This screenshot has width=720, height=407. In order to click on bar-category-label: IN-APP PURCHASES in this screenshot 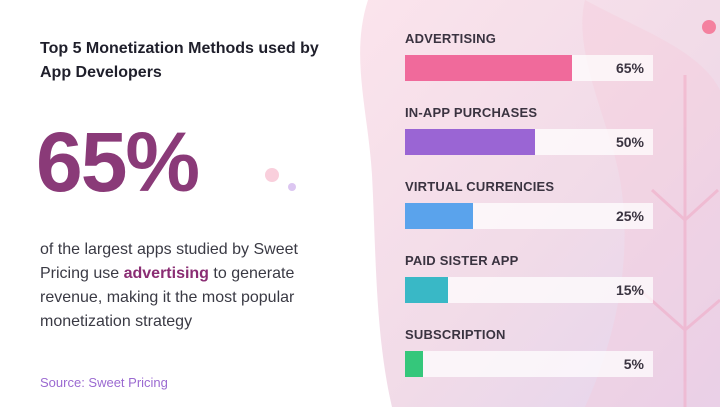, I will do `click(471, 112)`.